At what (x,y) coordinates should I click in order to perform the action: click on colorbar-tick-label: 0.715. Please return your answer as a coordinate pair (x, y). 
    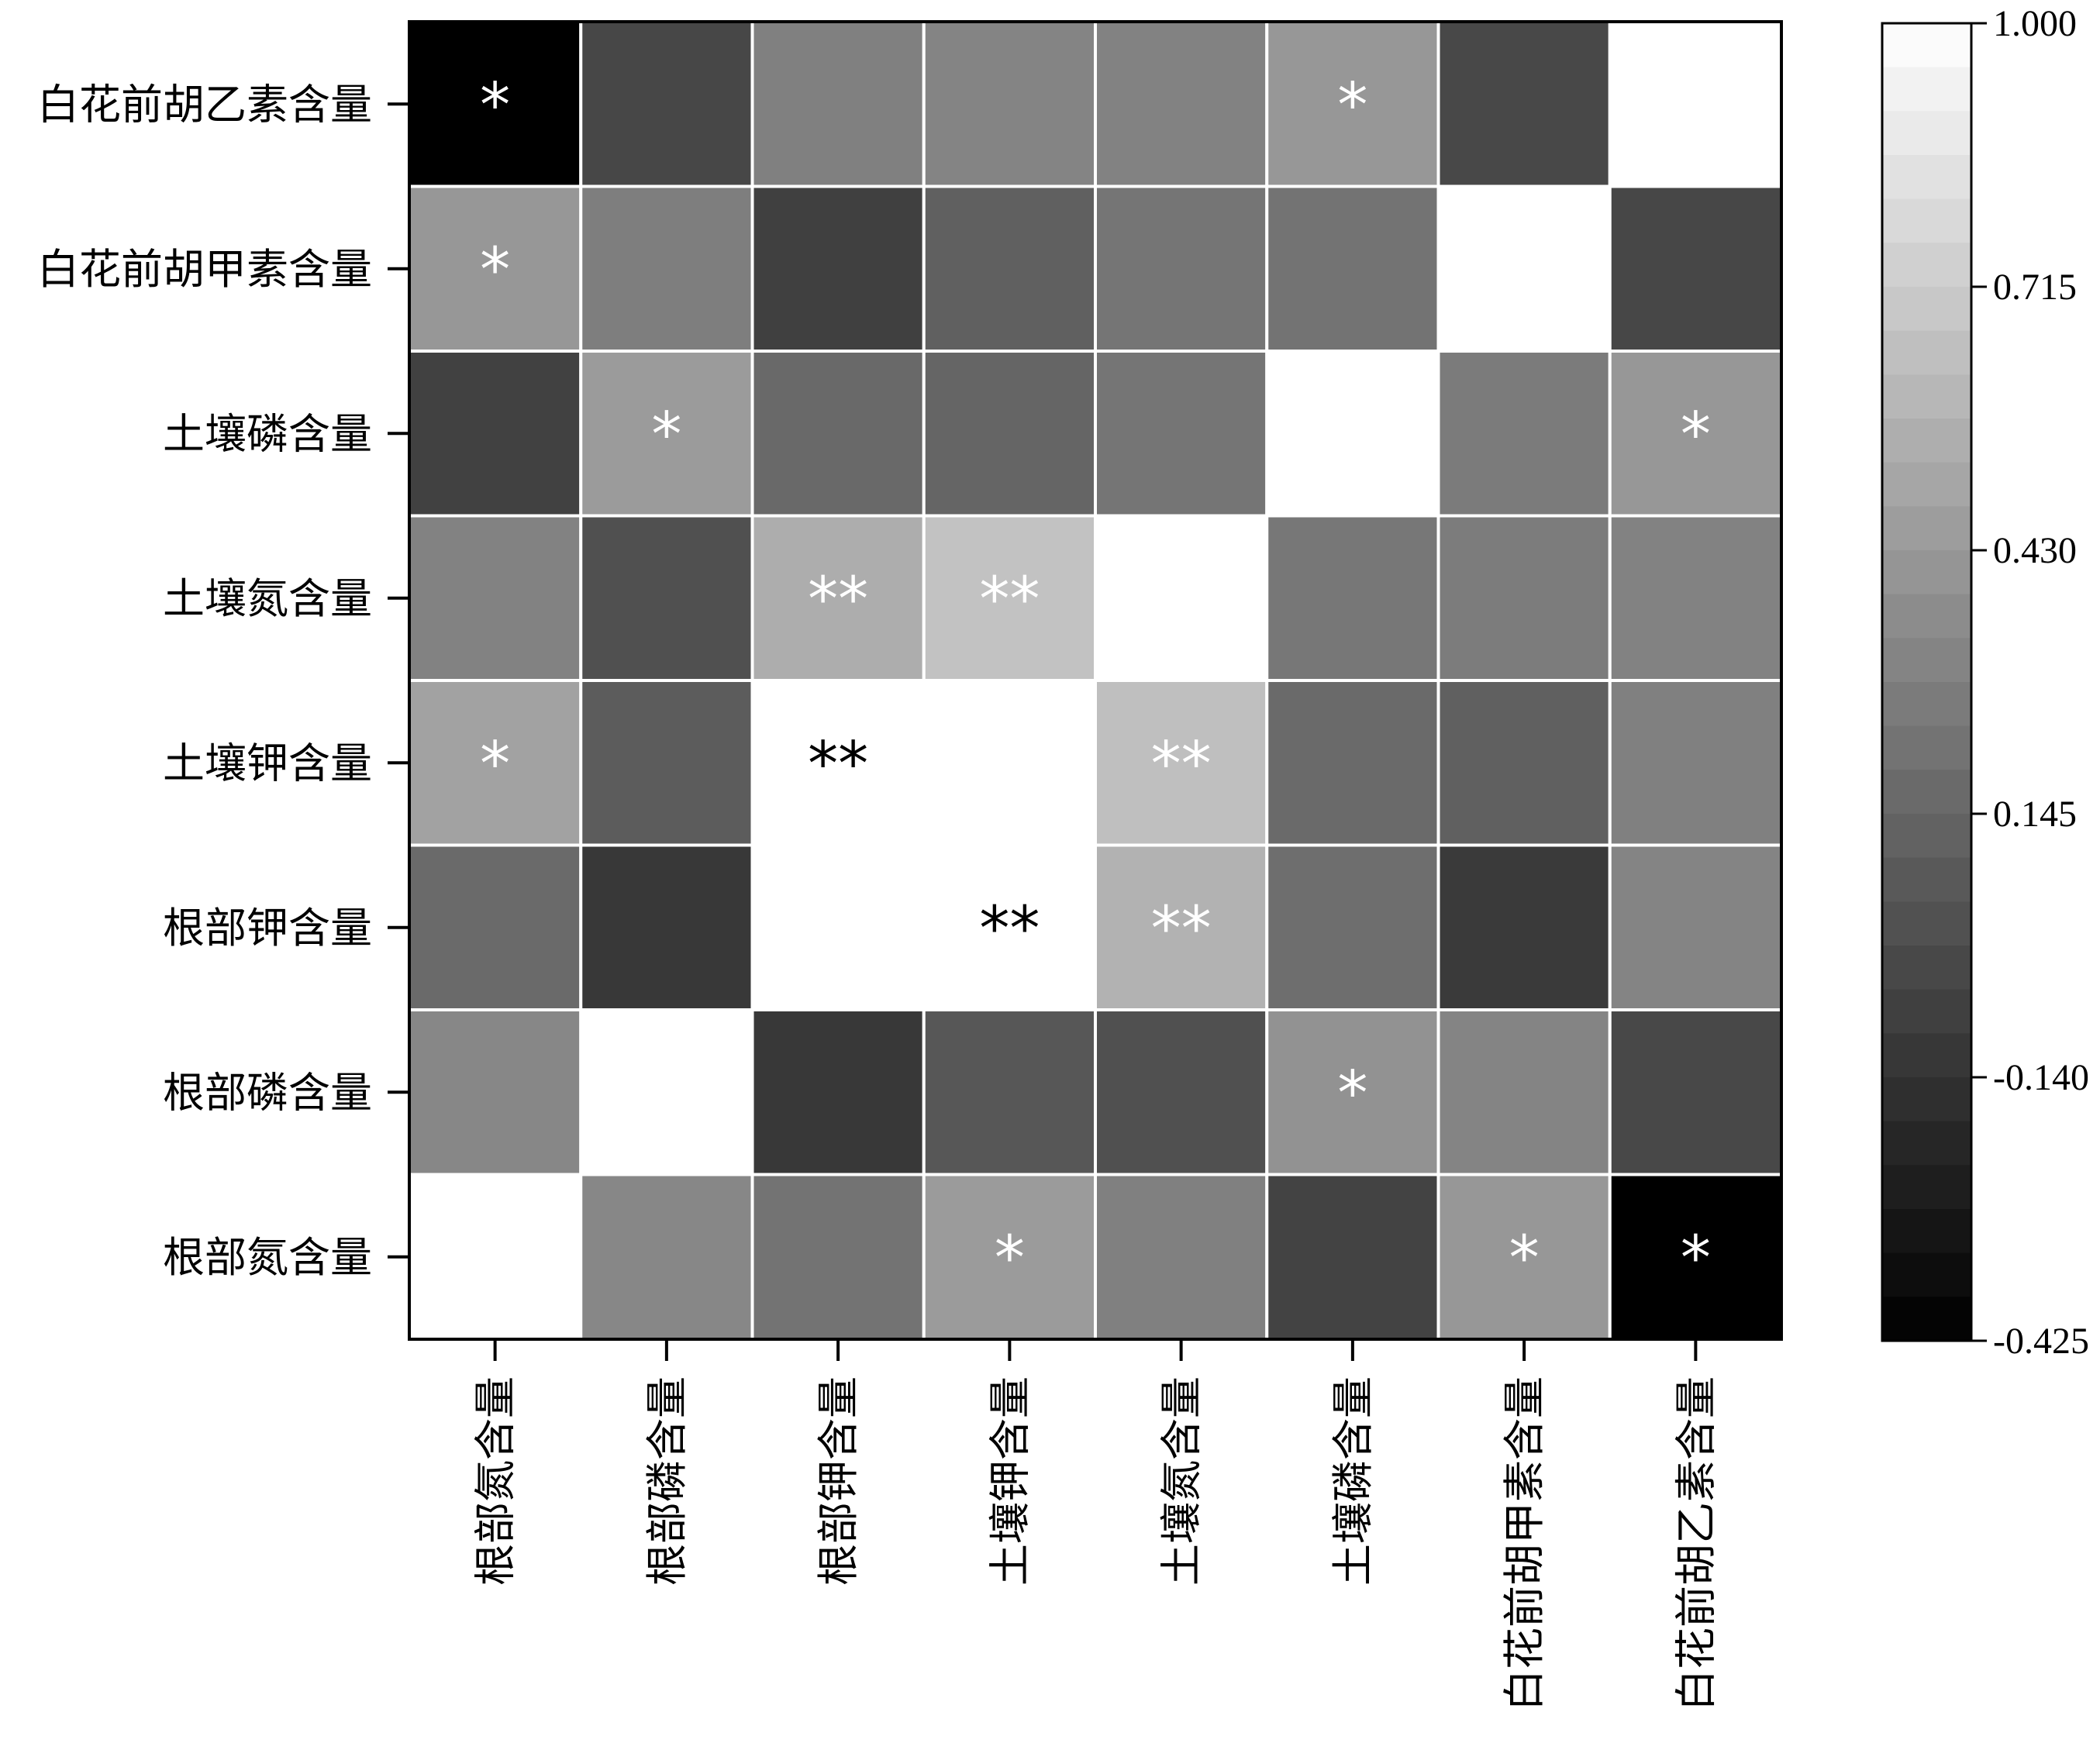
    Looking at the image, I should click on (2035, 287).